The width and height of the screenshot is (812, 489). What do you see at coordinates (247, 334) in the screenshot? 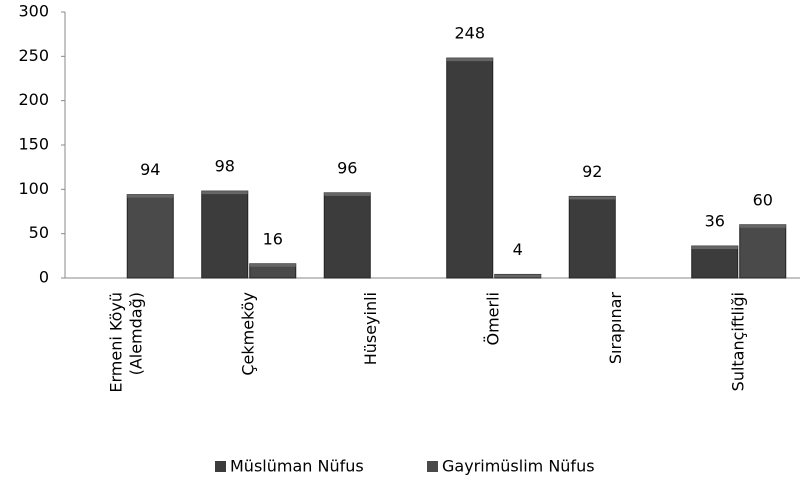
I see `x-tick-label: Çekmeköy` at bounding box center [247, 334].